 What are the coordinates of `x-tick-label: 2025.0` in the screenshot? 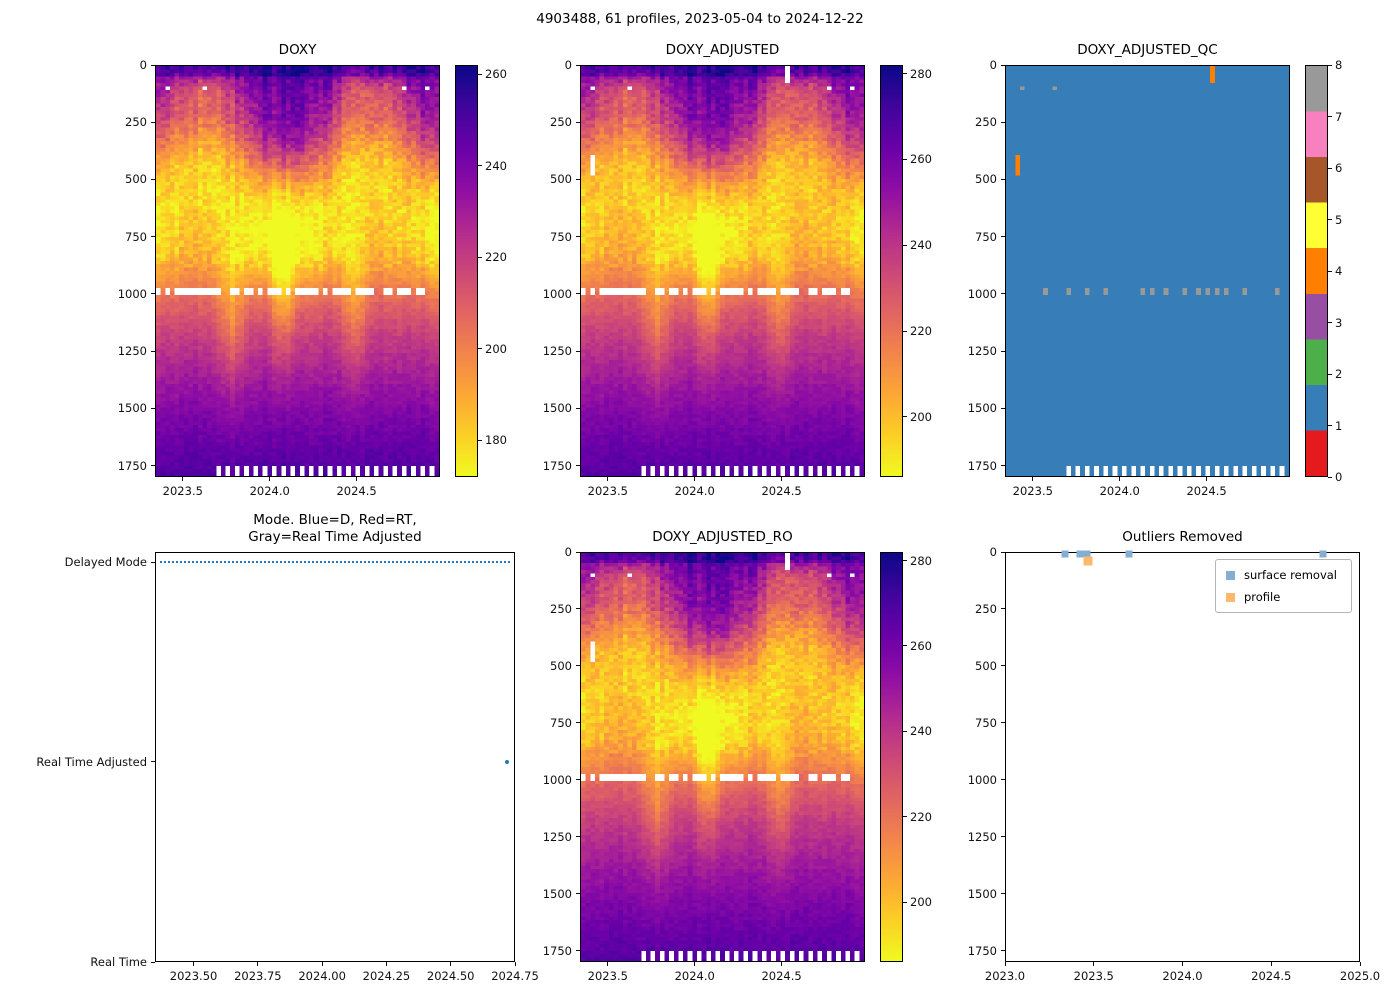 It's located at (1360, 976).